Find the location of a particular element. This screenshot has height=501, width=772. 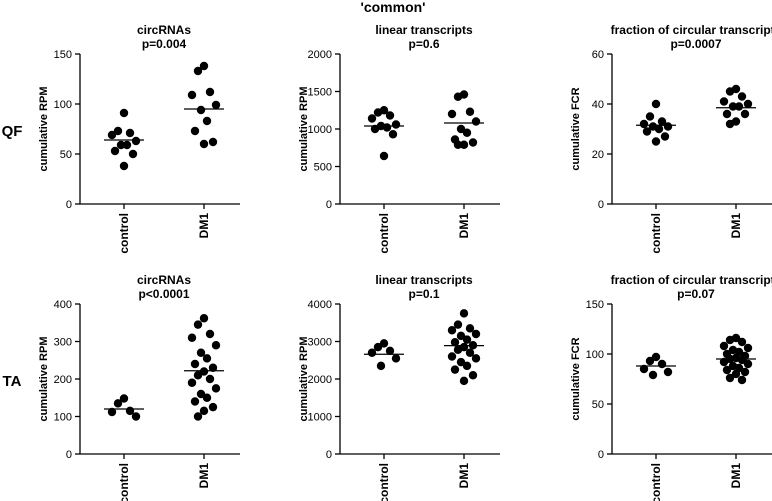

y-tick-label: 200 is located at coordinates (63, 380).